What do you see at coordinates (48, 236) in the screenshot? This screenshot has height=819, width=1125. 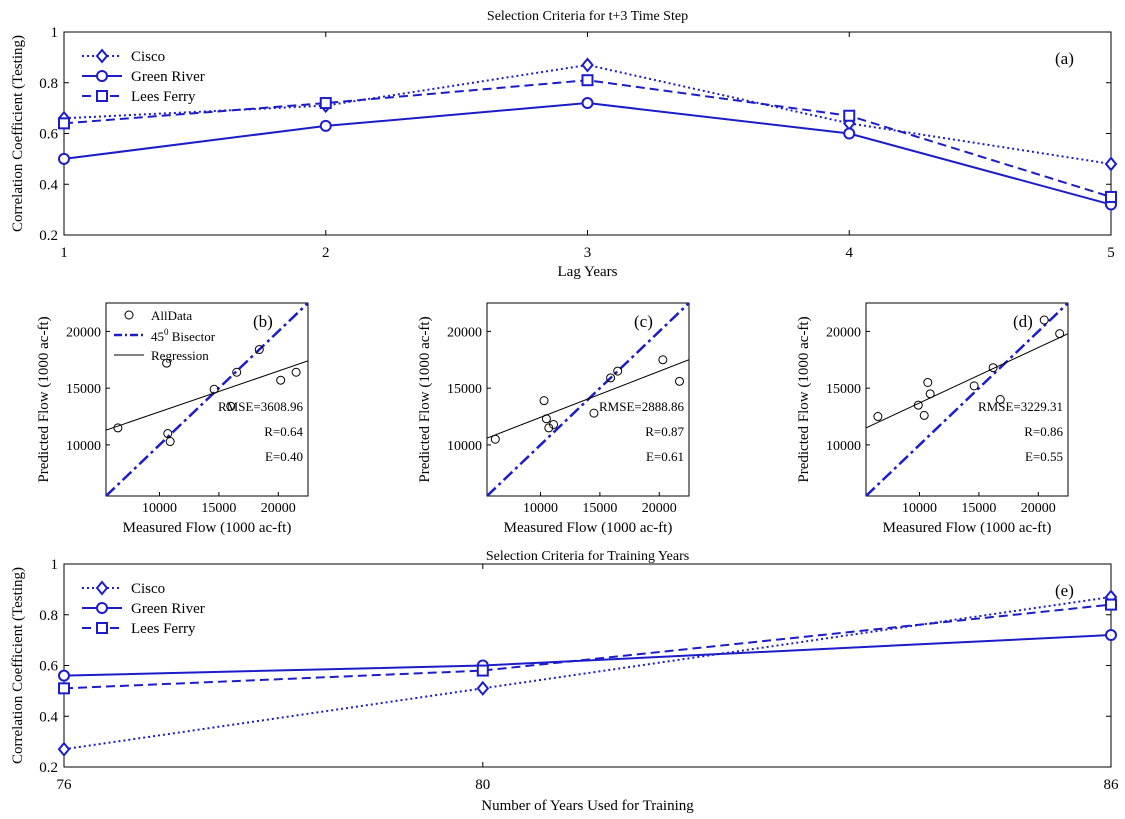 I see `y-tick-label: 0.2` at bounding box center [48, 236].